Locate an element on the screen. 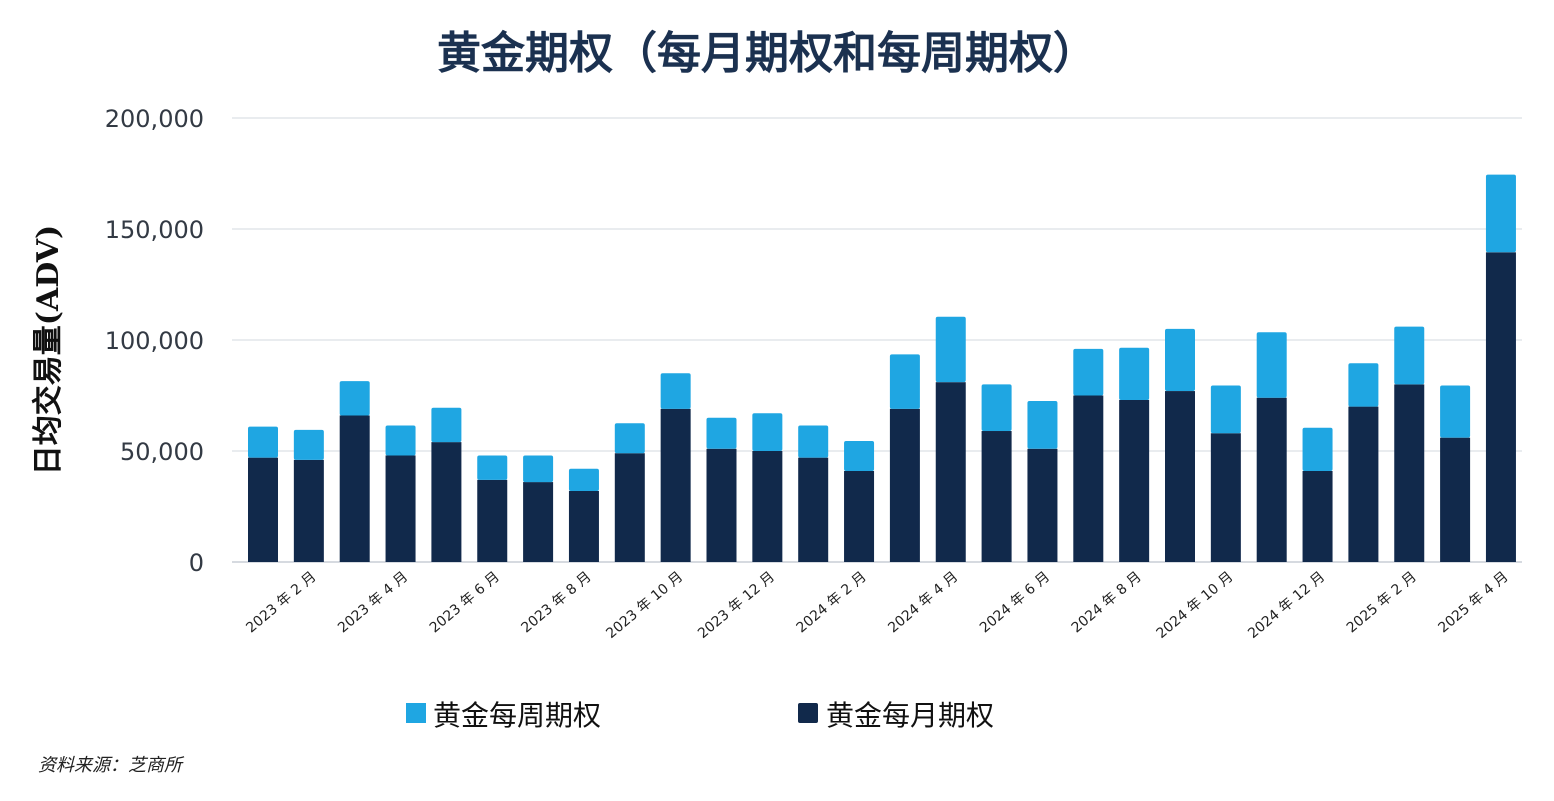 The height and width of the screenshot is (801, 1554). x-tick-label: 2024 年 6 月 is located at coordinates (1015, 602).